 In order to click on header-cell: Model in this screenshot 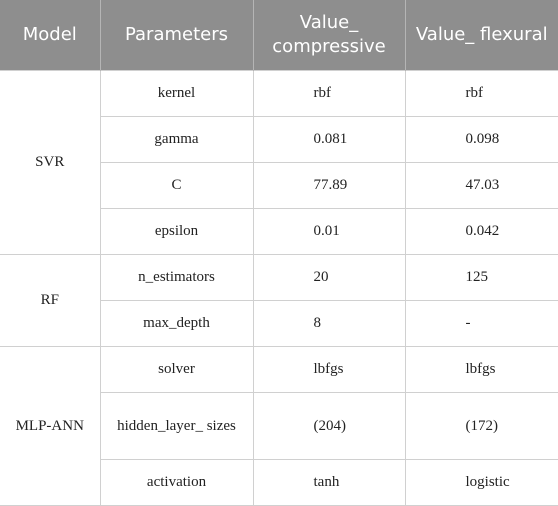, I will do `click(50, 35)`.